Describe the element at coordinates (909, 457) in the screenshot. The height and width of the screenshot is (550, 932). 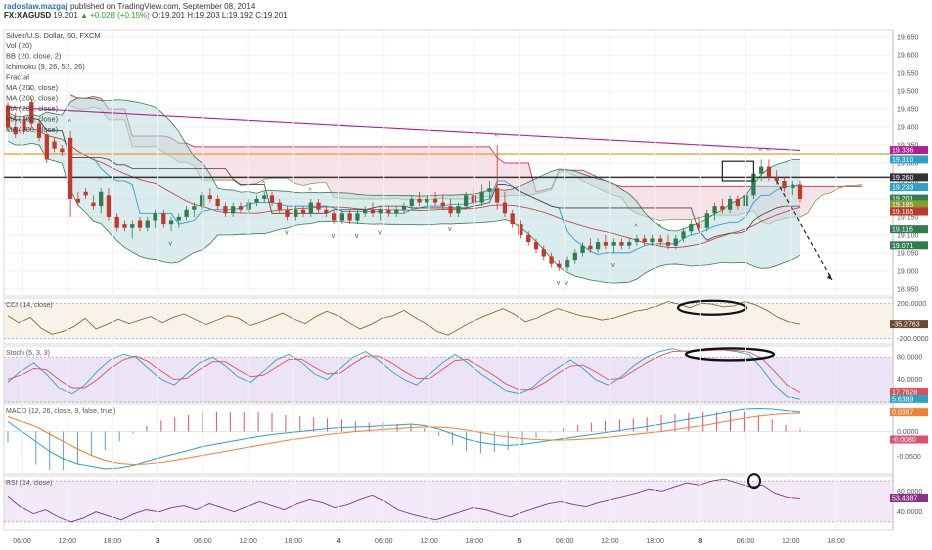
I see `macd-tick-1: -0.0500` at that location.